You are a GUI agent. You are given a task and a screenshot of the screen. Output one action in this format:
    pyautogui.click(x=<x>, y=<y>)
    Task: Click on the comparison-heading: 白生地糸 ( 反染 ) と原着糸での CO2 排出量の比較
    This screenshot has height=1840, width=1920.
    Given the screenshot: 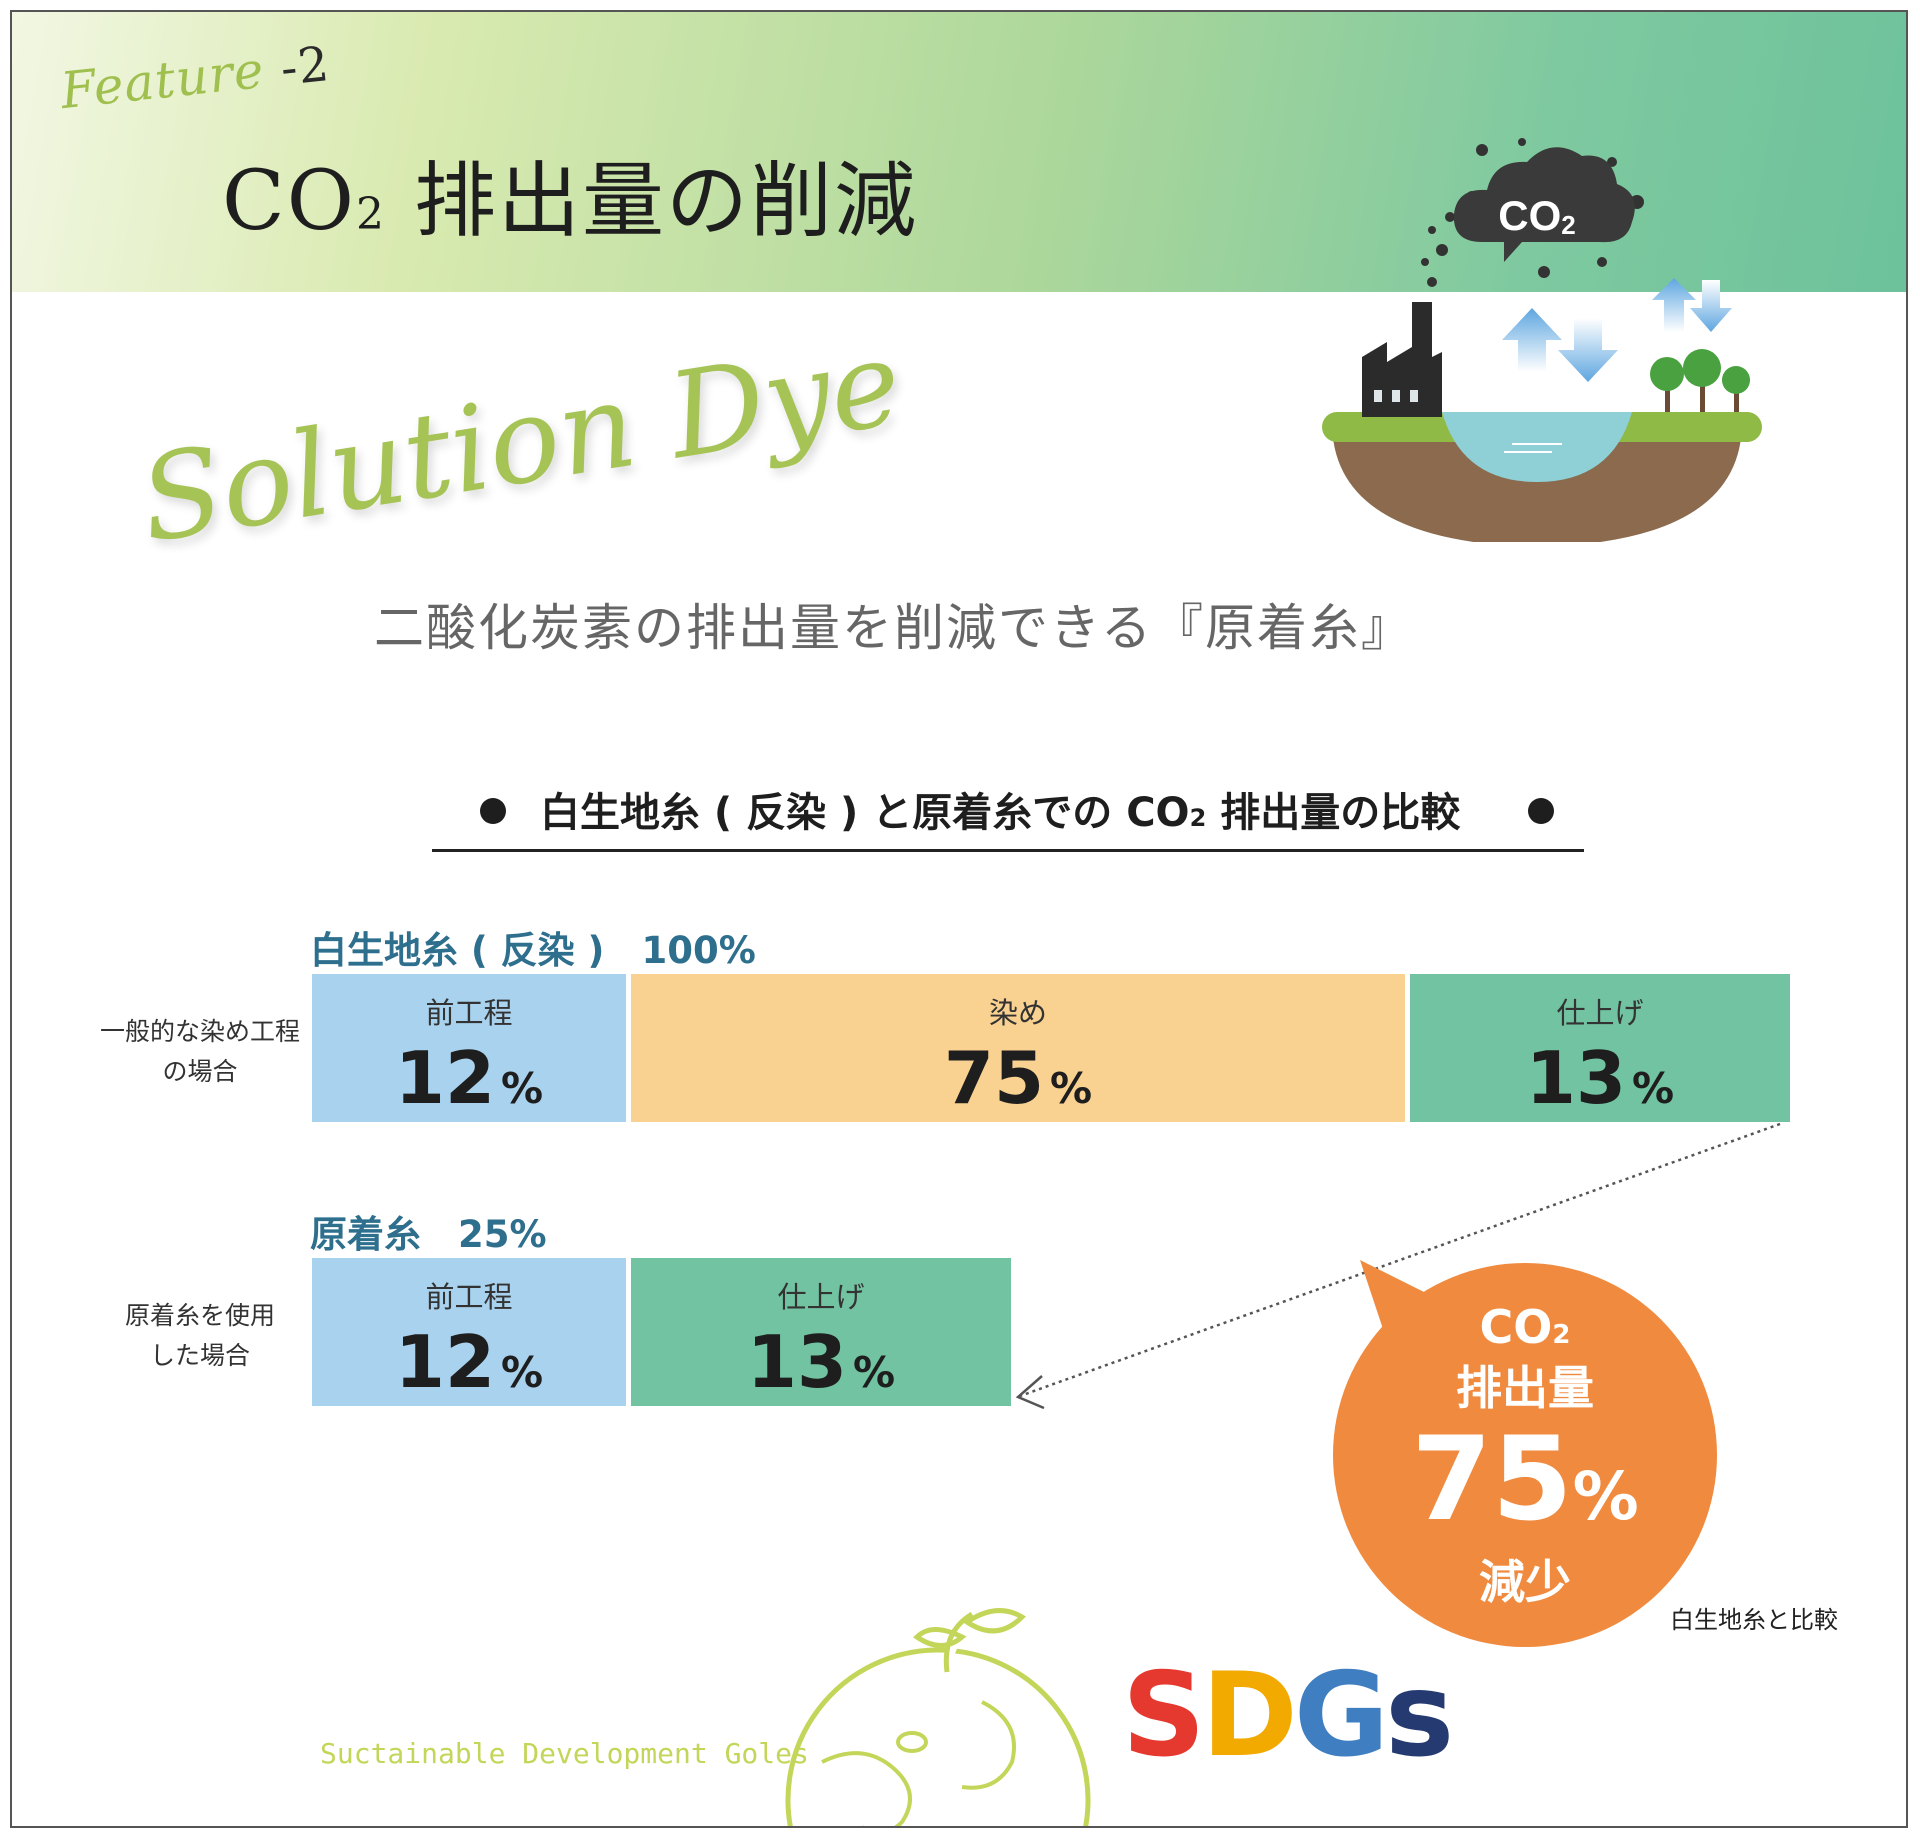 What is the action you would take?
    pyautogui.click(x=1008, y=816)
    